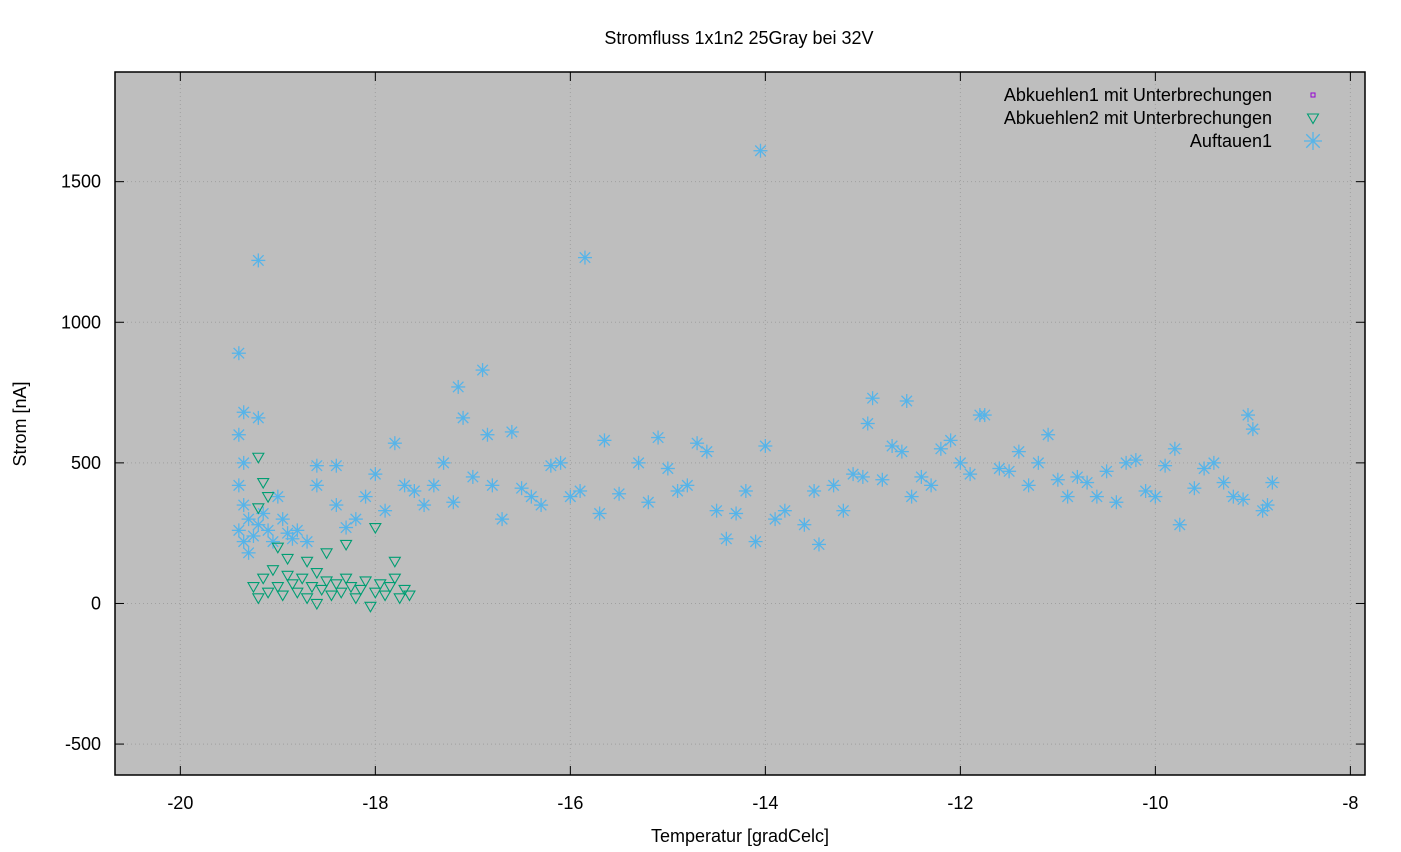  Describe the element at coordinates (1138, 118) in the screenshot. I see `legend-label: Abkuehlen2 mit Unterbrechungen` at that location.